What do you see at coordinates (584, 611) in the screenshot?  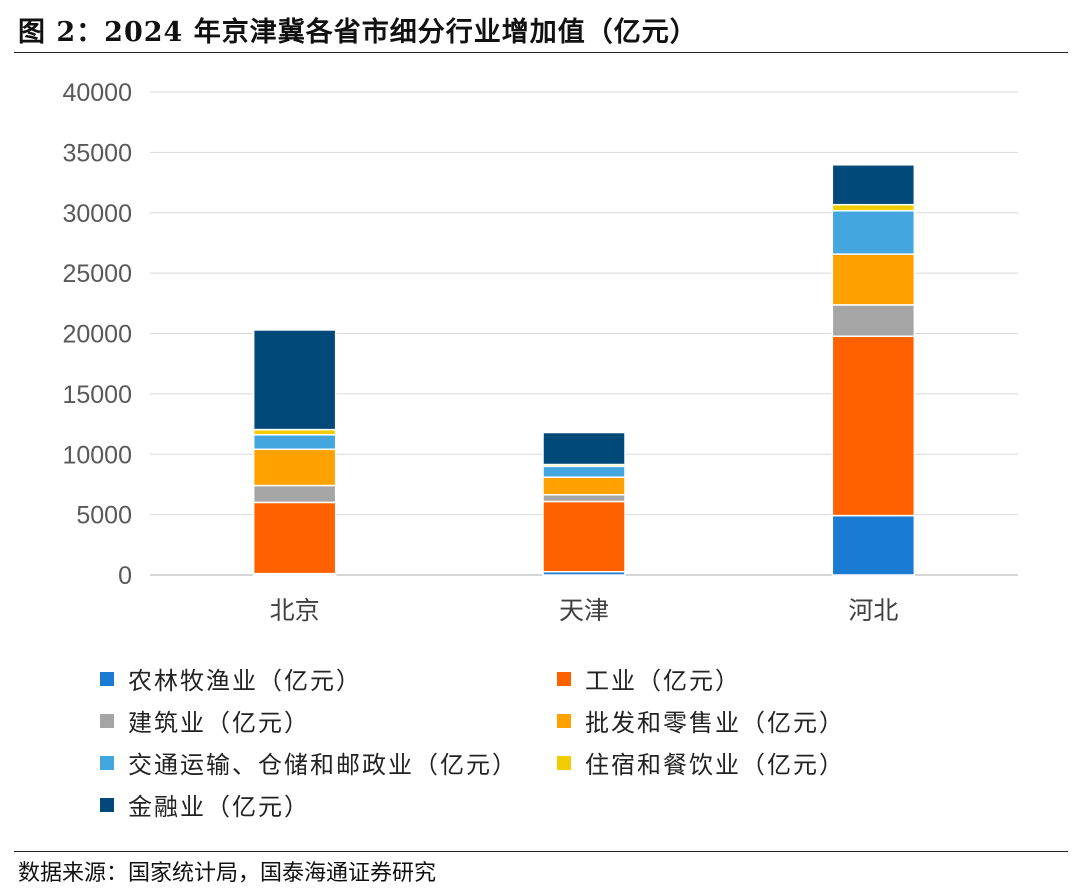 I see `x-tick-label: 天津` at bounding box center [584, 611].